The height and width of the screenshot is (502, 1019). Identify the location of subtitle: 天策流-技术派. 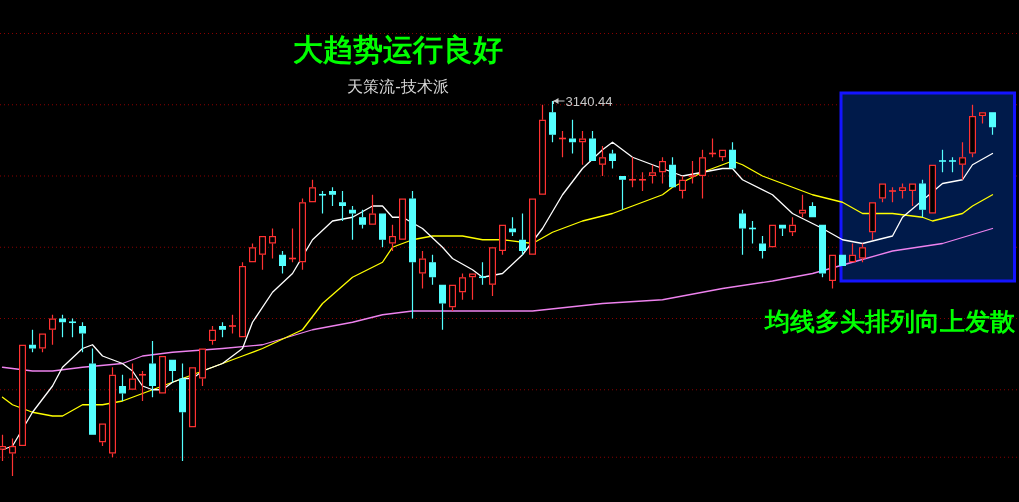
(398, 86).